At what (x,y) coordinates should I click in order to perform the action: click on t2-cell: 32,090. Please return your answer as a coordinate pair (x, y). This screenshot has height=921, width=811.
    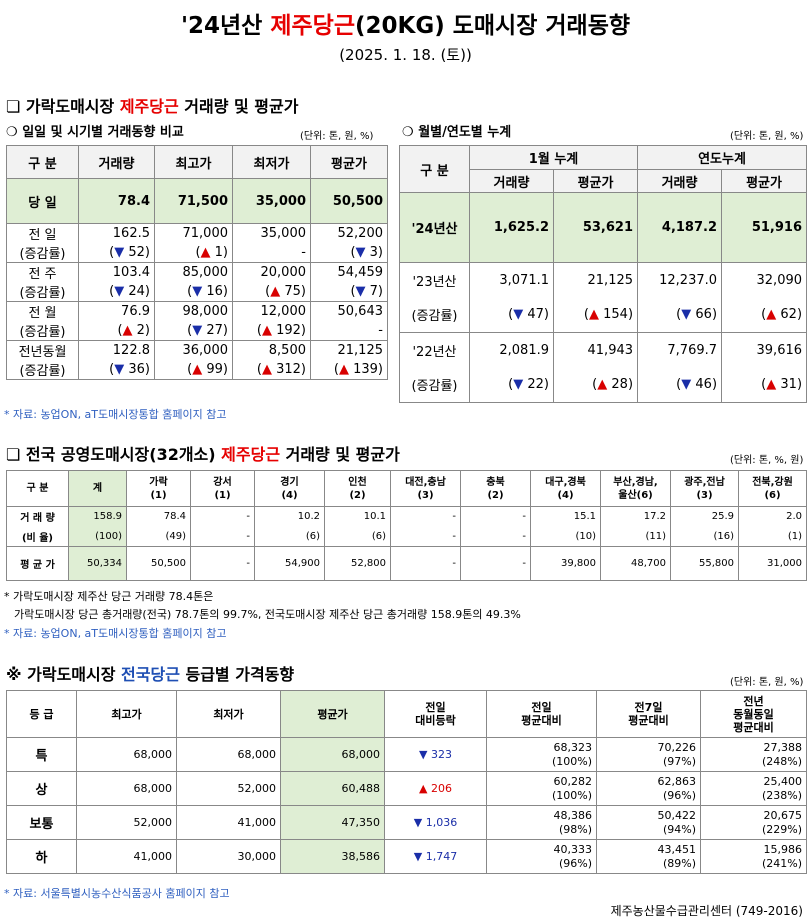
    Looking at the image, I should click on (764, 280).